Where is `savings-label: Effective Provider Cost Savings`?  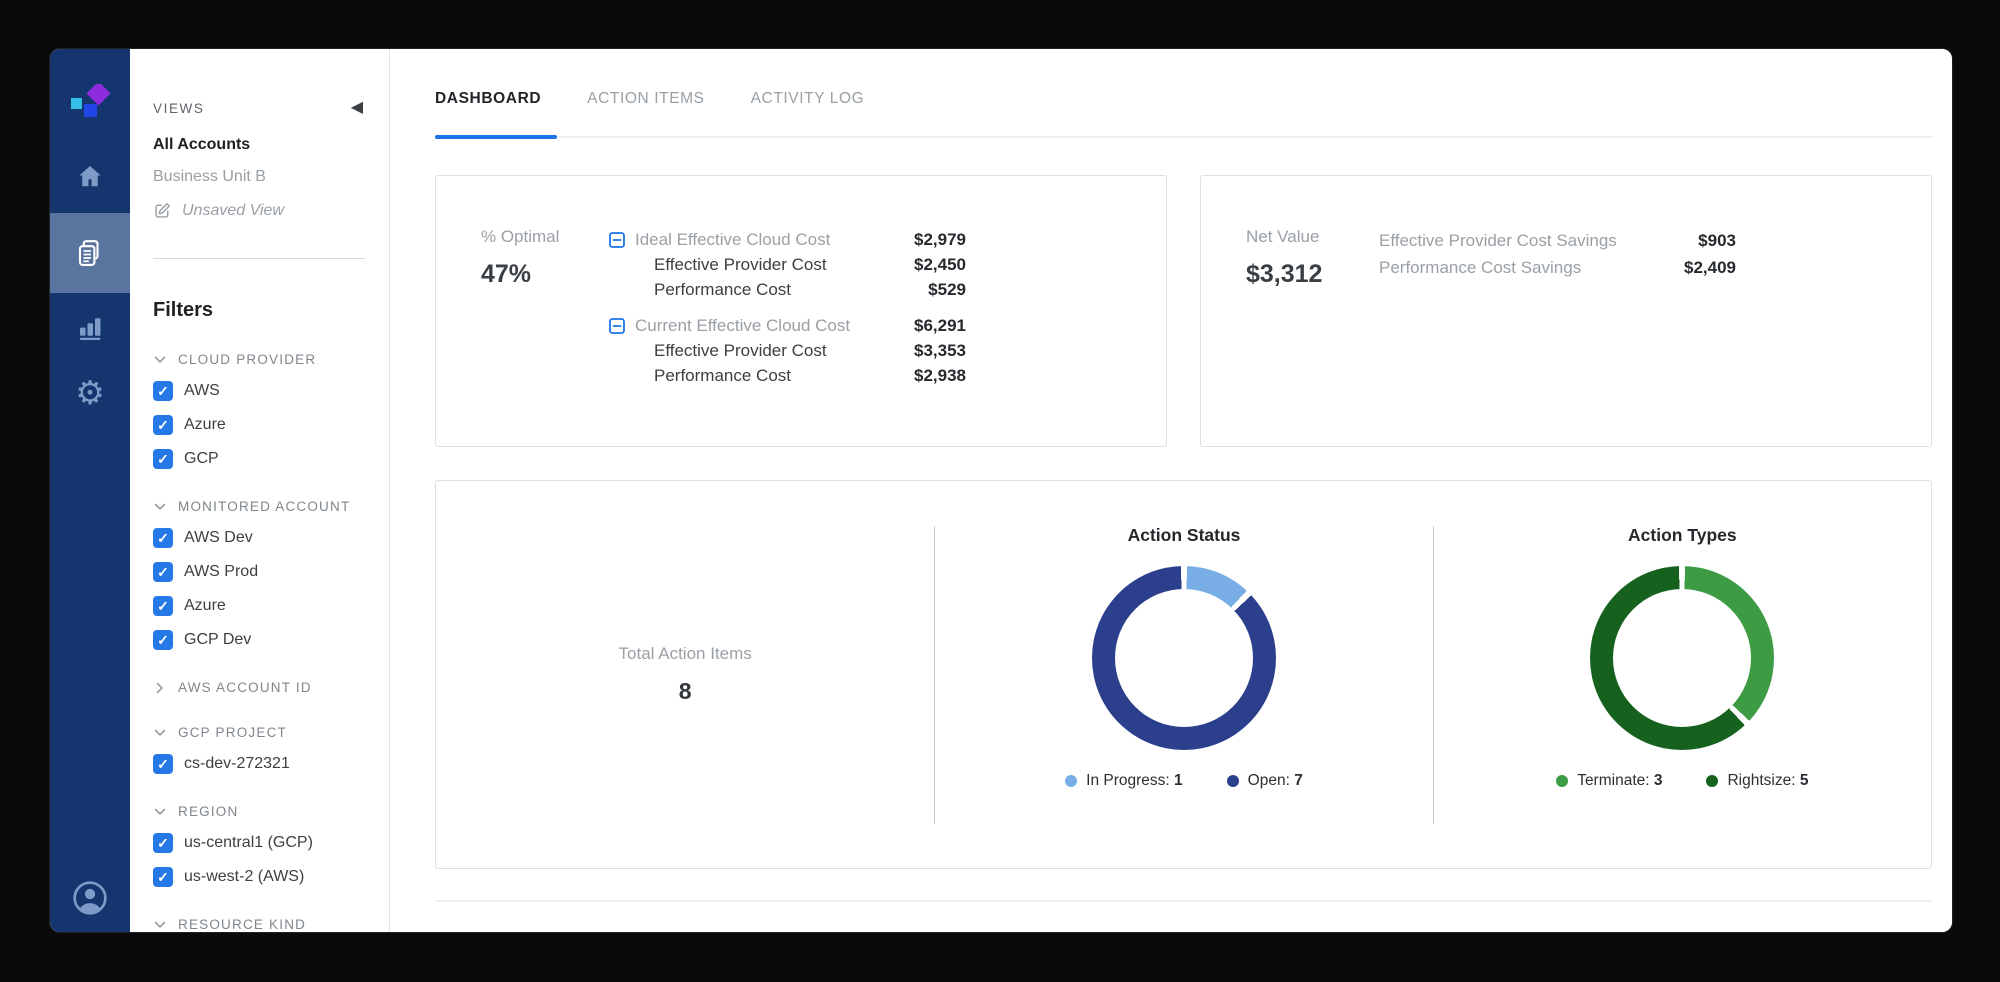 savings-label: Effective Provider Cost Savings is located at coordinates (1498, 240).